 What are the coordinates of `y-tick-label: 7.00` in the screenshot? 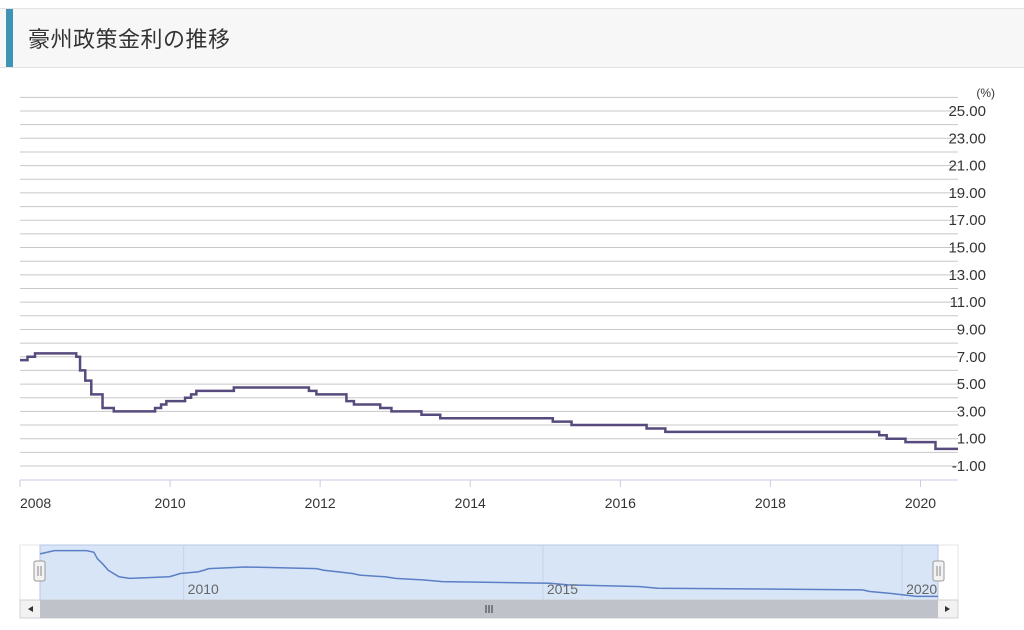 It's located at (971, 357).